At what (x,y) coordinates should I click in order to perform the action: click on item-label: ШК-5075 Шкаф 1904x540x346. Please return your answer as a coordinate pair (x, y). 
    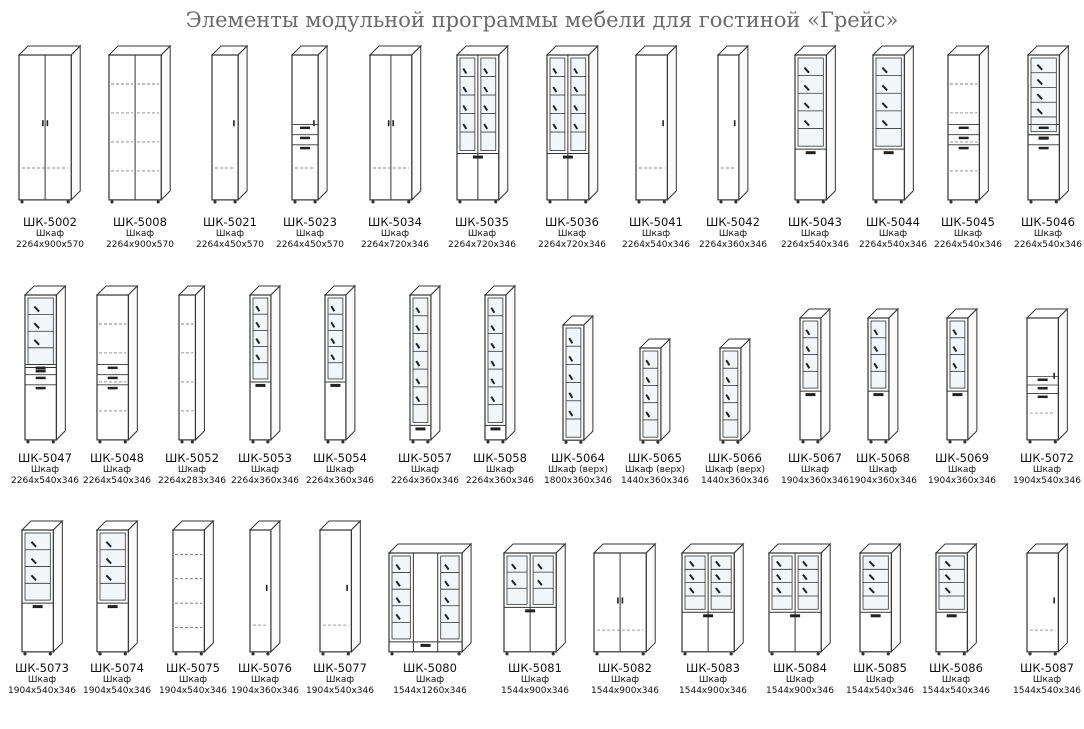
    Looking at the image, I should click on (193, 679).